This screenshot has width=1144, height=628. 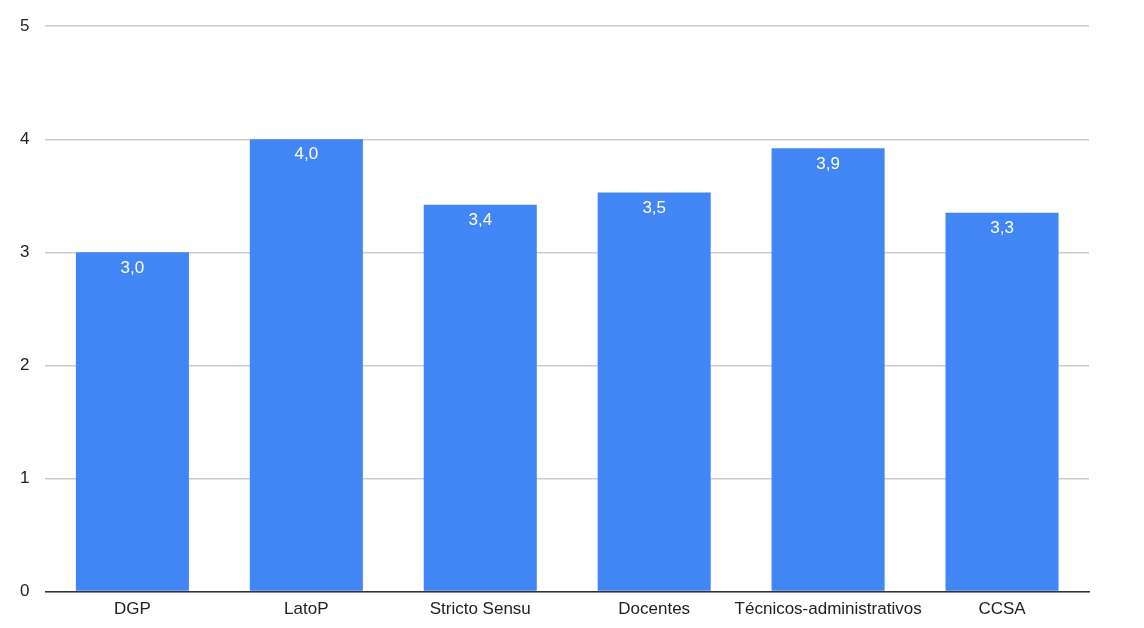 I want to click on y-tick-label: 0, so click(x=24, y=591).